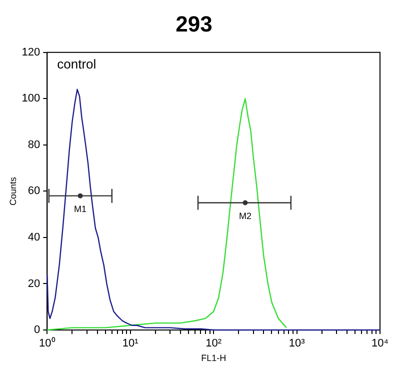 This screenshot has height=372, width=400. What do you see at coordinates (31, 98) in the screenshot?
I see `y-tick-label: 100` at bounding box center [31, 98].